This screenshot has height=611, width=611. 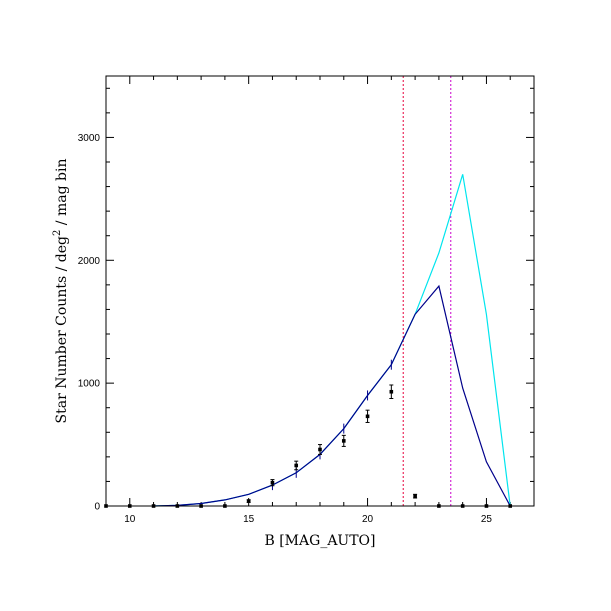 I want to click on x-axis-title: B [MAG_AUTO], so click(x=319, y=541).